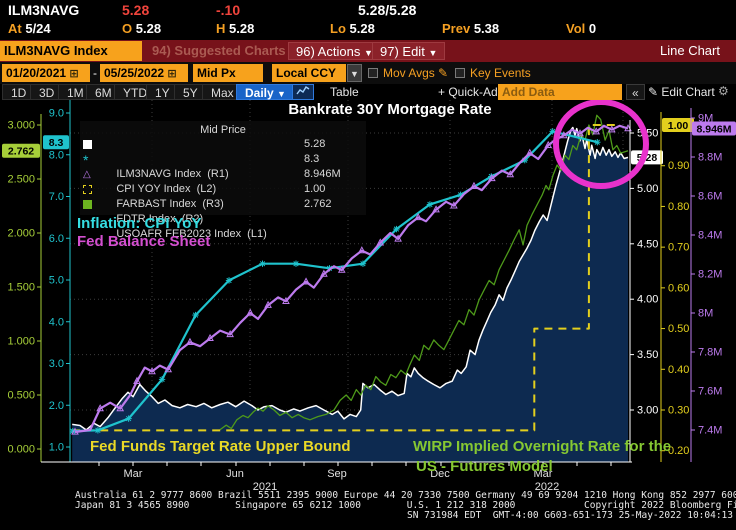 This screenshot has height=530, width=736. I want to click on at-value: 5/24, so click(38, 28).